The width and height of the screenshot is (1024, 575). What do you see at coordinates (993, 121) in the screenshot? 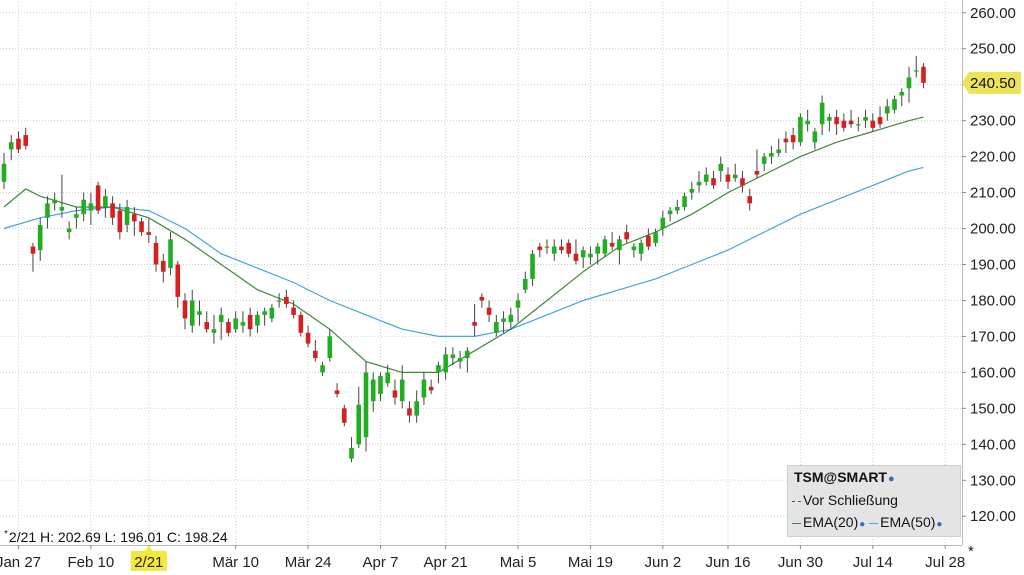
I see `y-tick-label: 230.00` at bounding box center [993, 121].